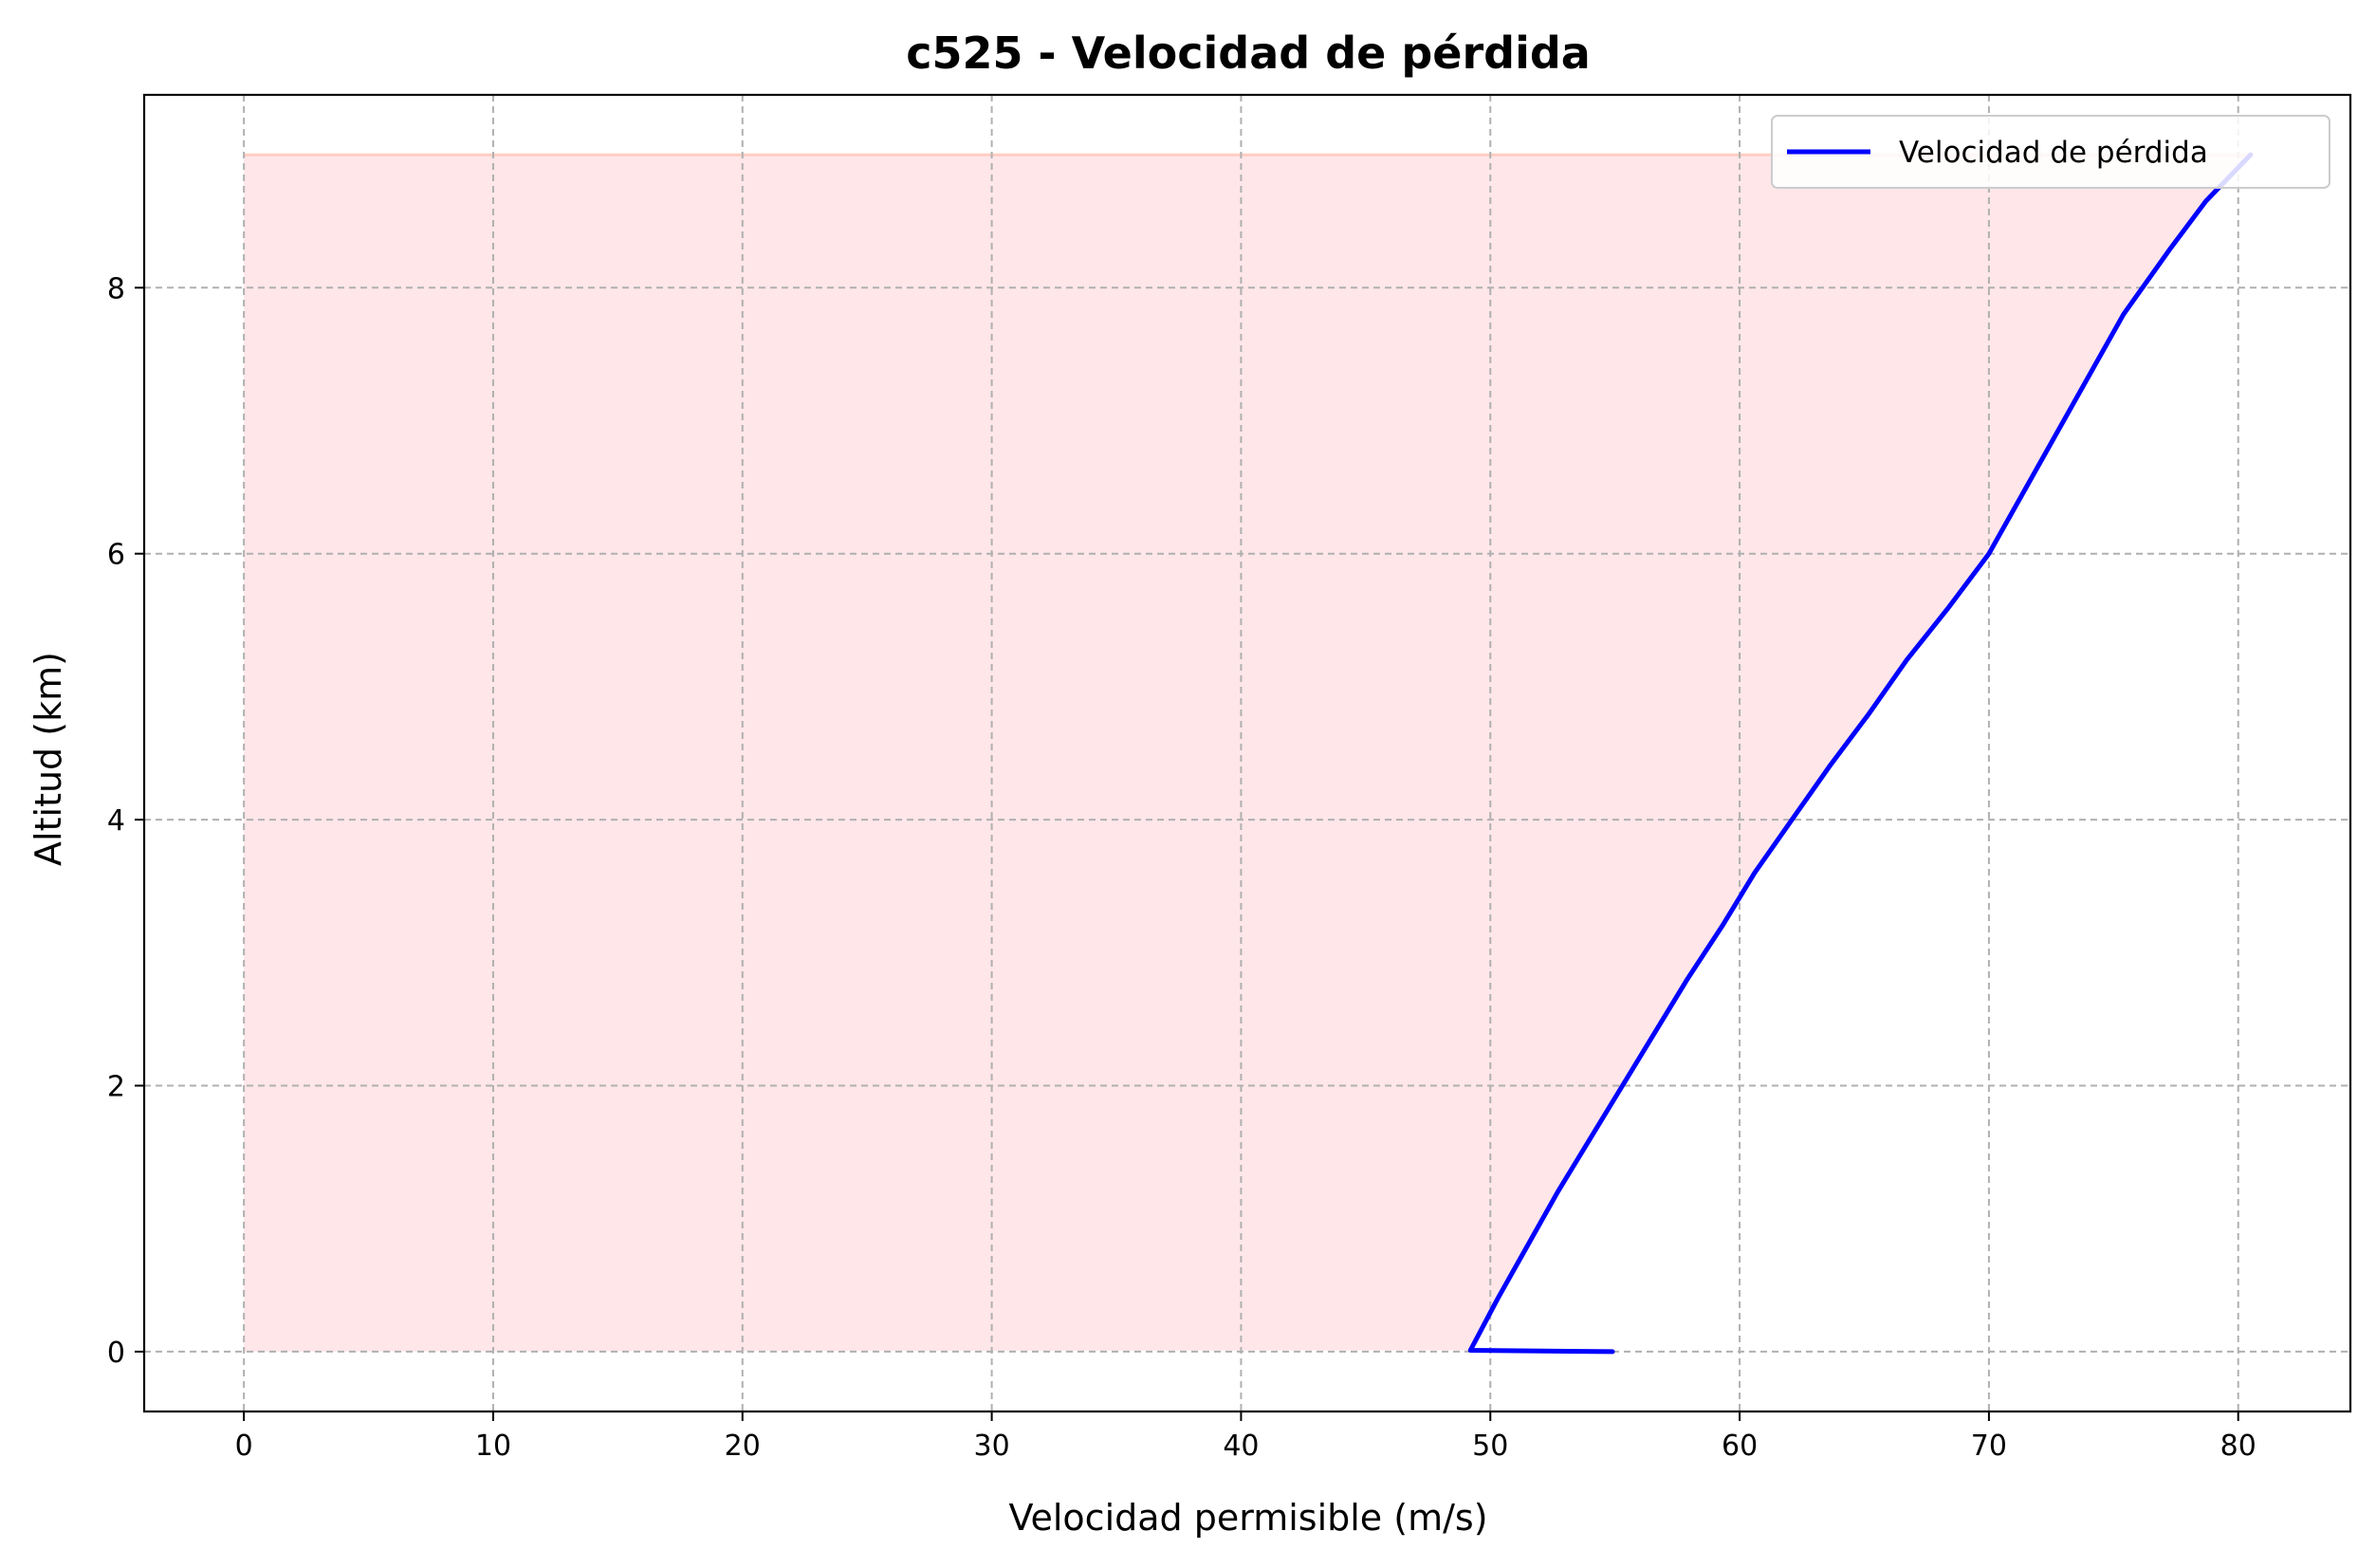 This screenshot has height=1568, width=2376. What do you see at coordinates (743, 1447) in the screenshot?
I see `x-tick-label: 20` at bounding box center [743, 1447].